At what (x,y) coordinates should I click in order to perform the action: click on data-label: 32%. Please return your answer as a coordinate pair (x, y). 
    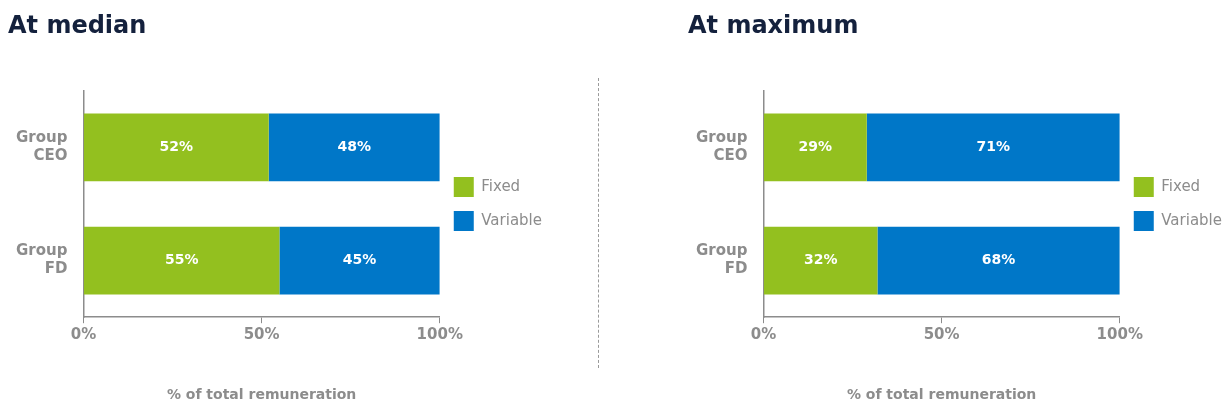
    Looking at the image, I should click on (820, 259).